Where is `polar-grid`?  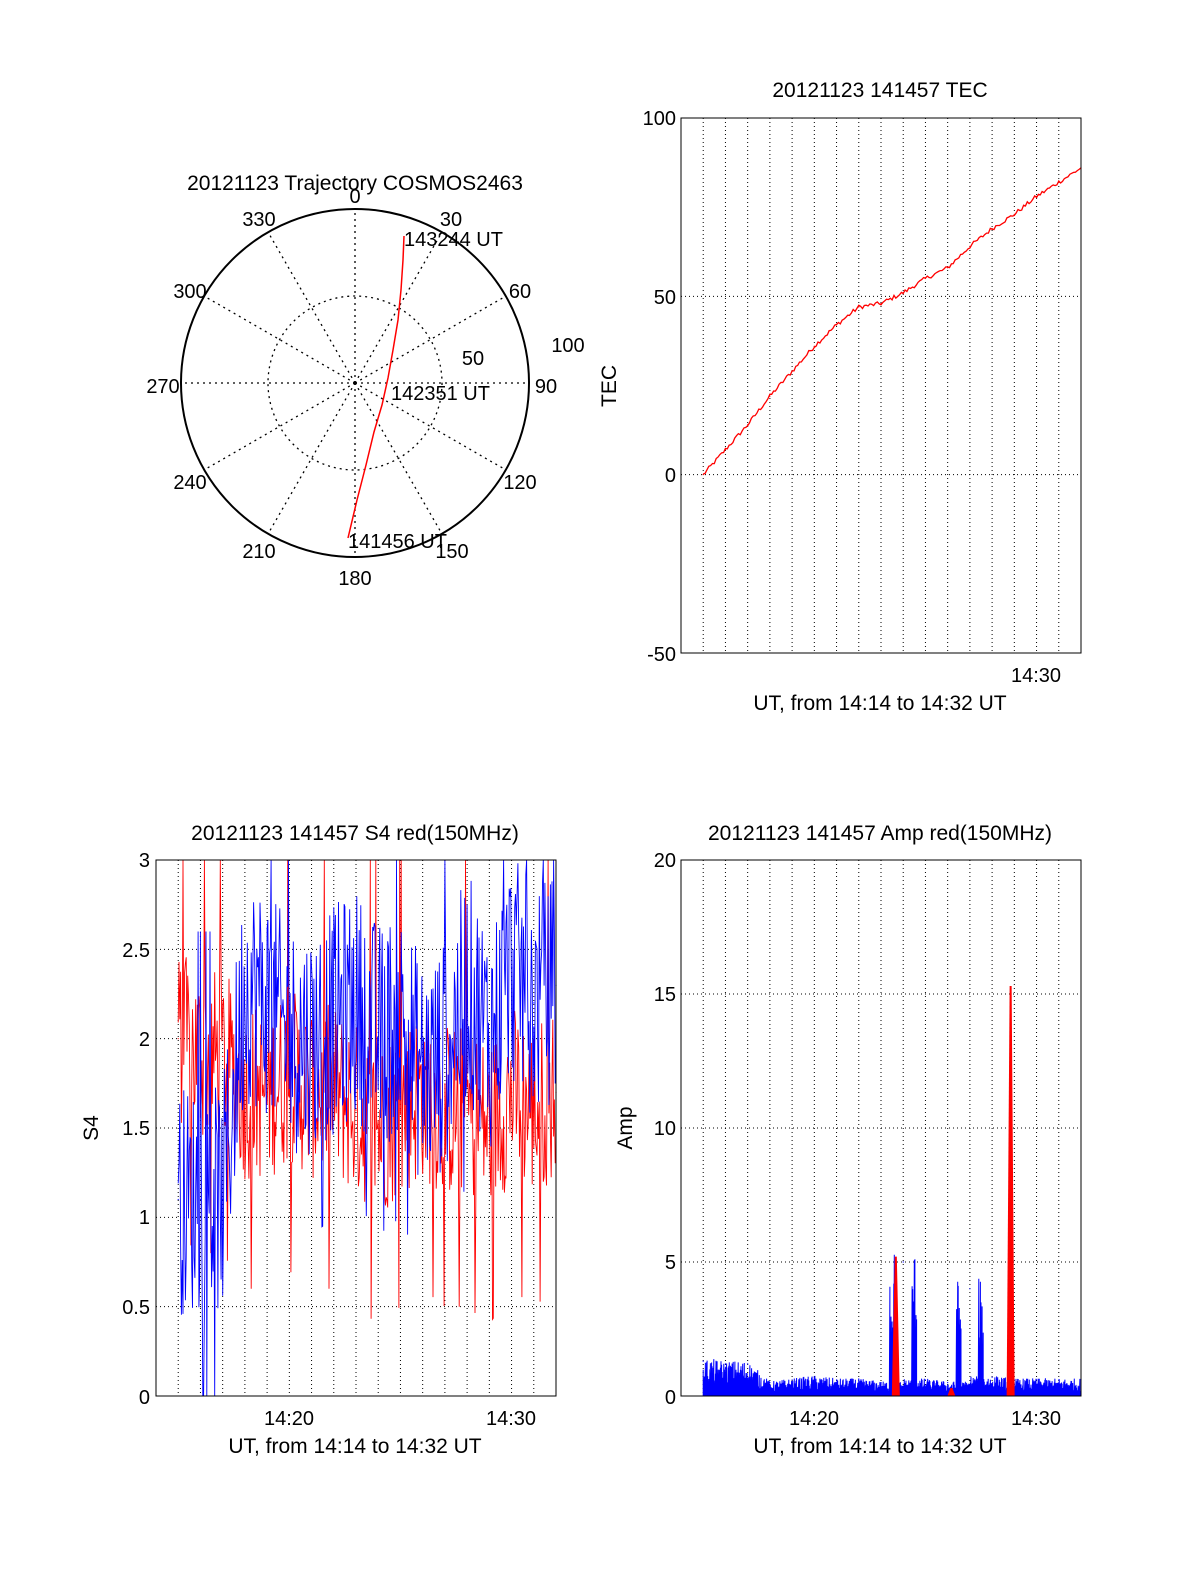 polar-grid is located at coordinates (355, 383).